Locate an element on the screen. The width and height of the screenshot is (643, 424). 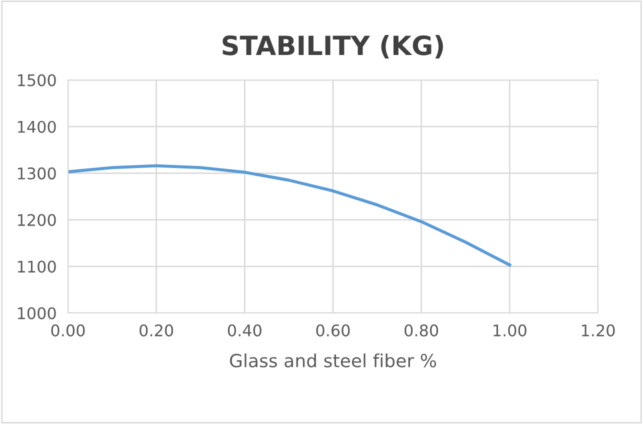
x-tick-label: 1.00 is located at coordinates (510, 330).